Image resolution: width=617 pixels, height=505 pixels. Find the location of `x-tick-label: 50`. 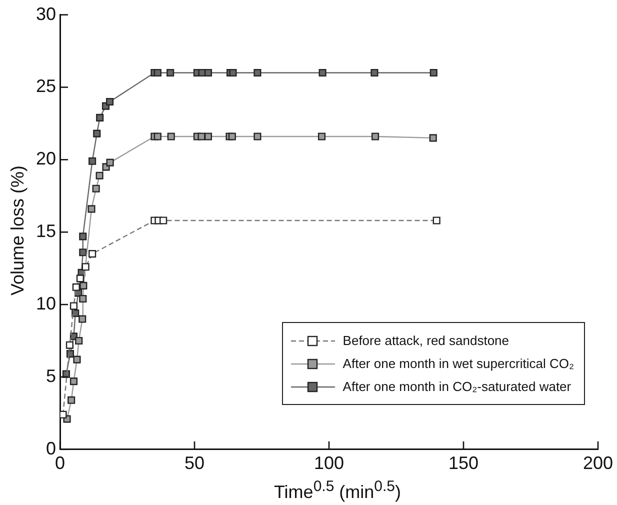

x-tick-label: 50 is located at coordinates (194, 463).